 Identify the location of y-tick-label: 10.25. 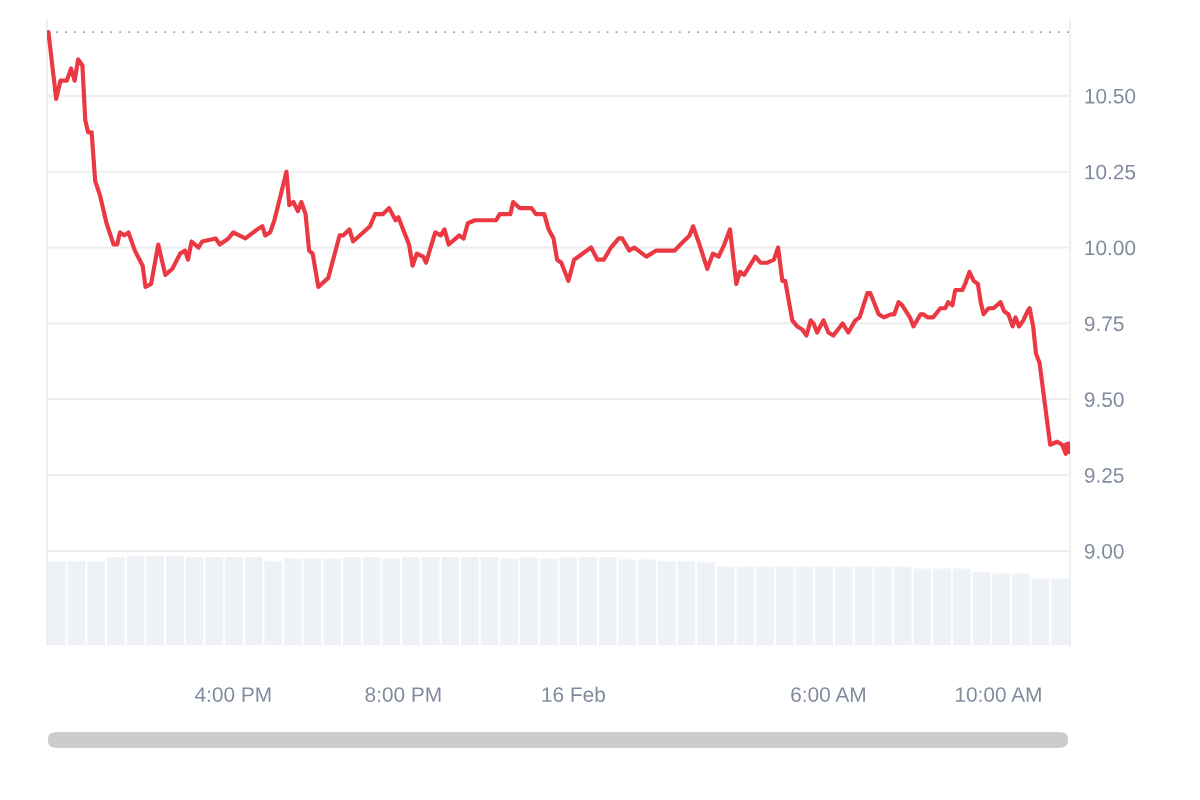
(1110, 172).